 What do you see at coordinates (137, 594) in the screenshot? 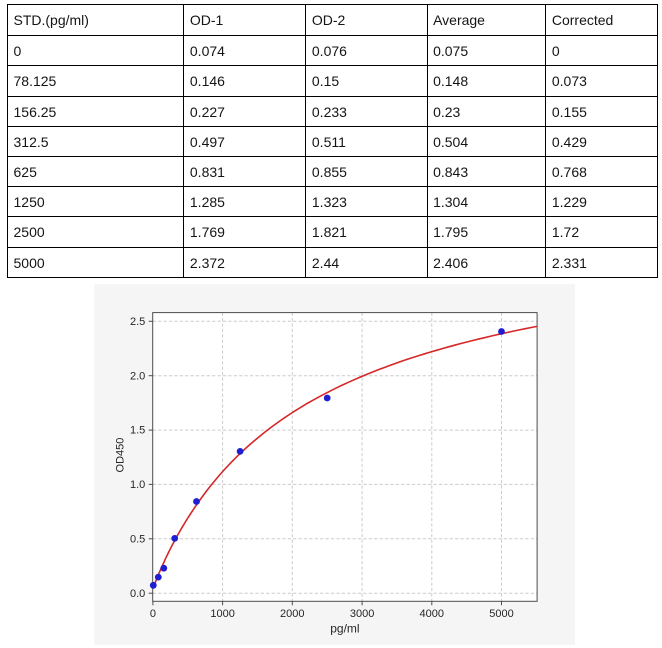
I see `svg-text: 0.0` at bounding box center [137, 594].